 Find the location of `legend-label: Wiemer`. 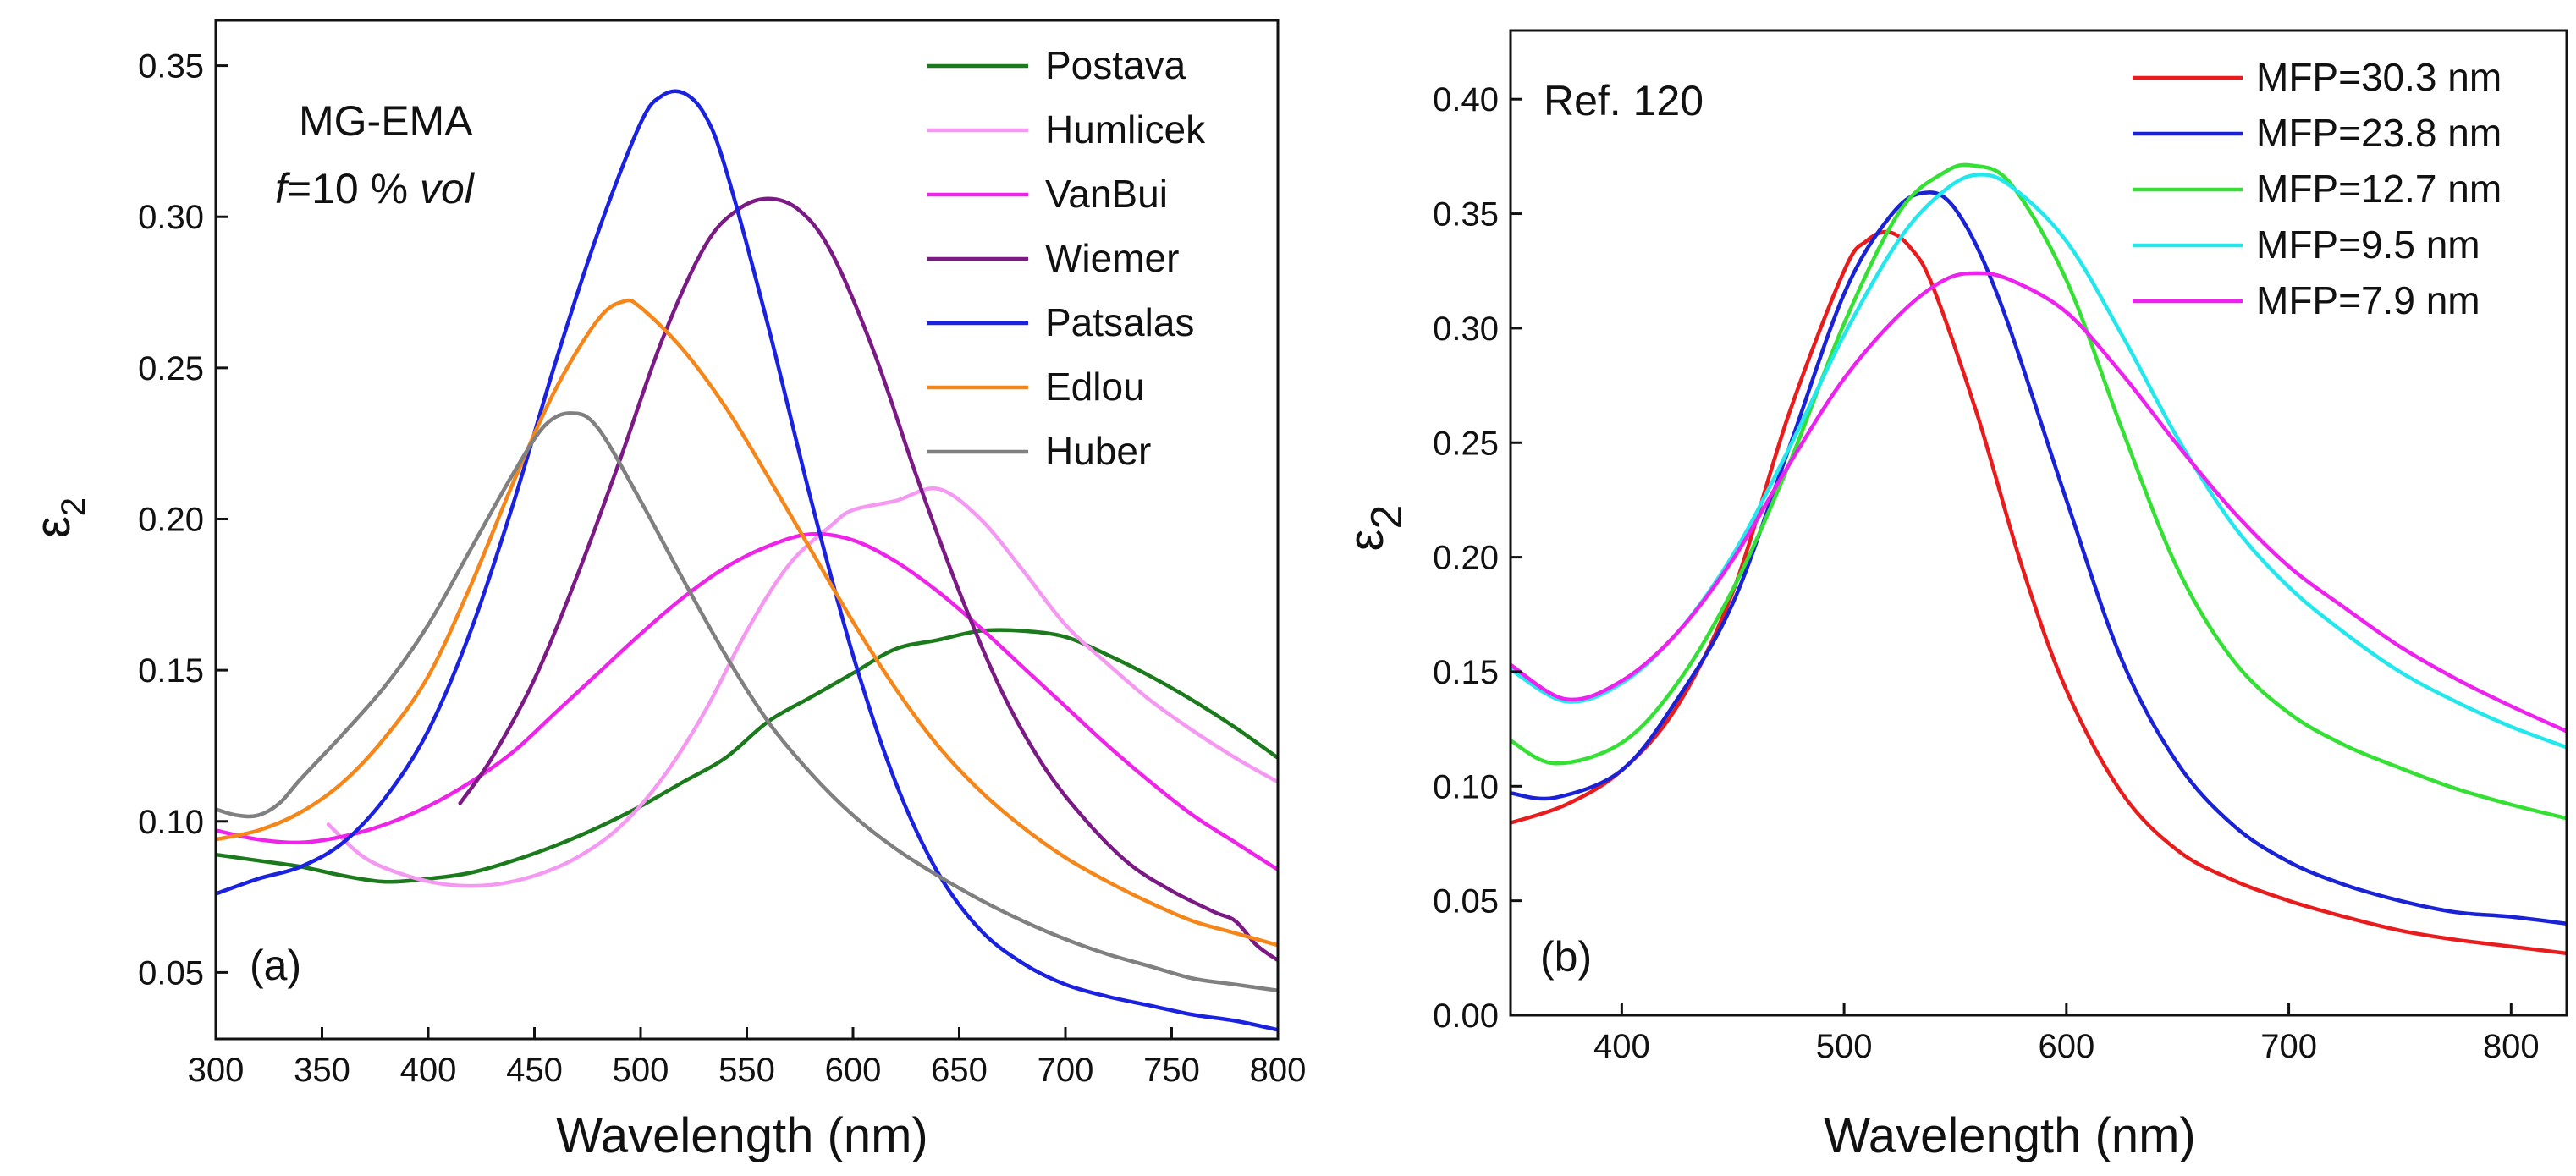

legend-label: Wiemer is located at coordinates (1112, 258).